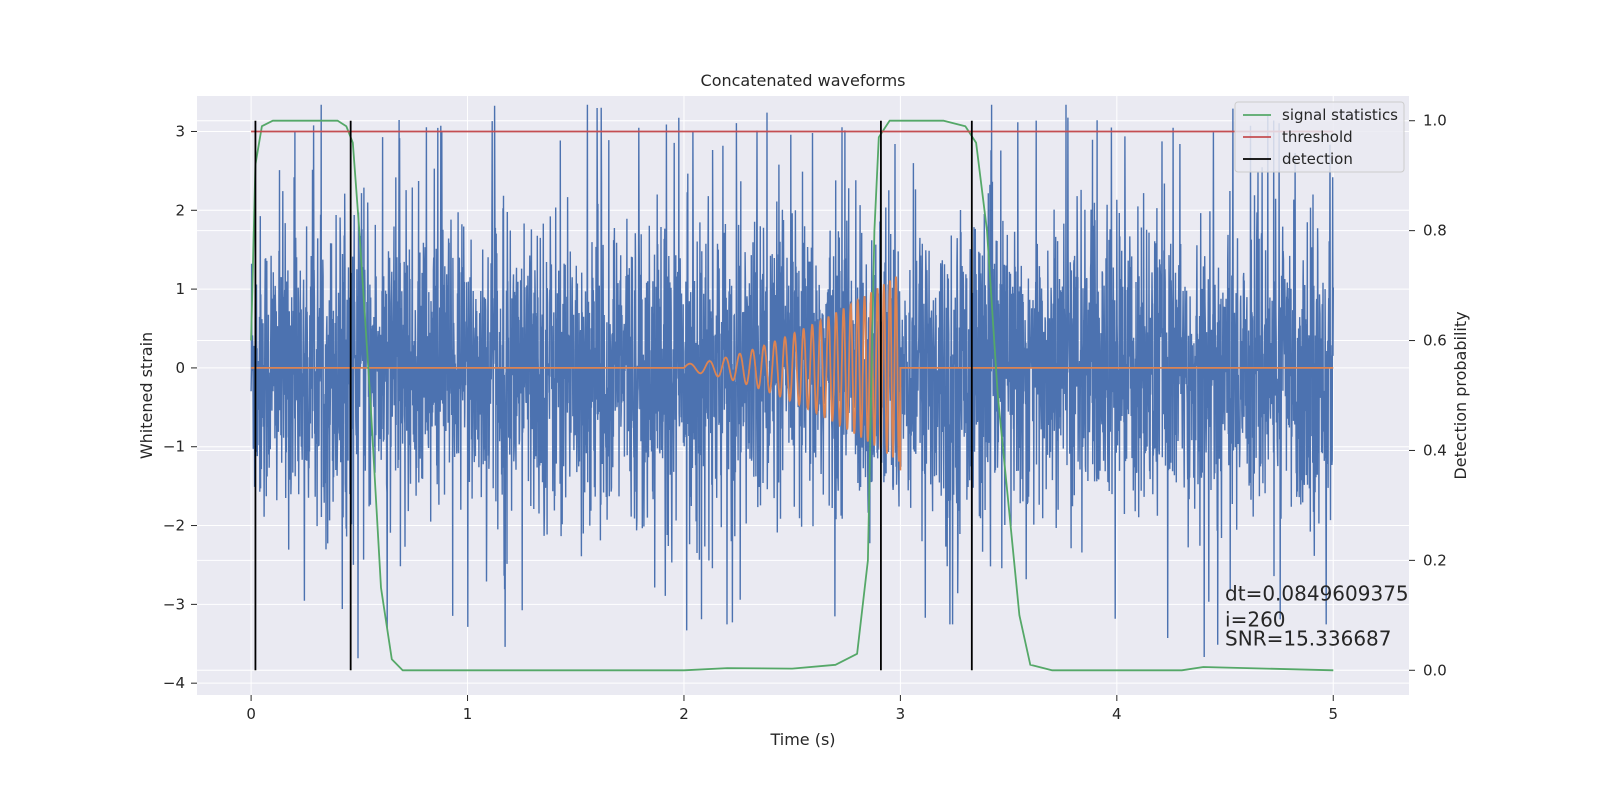  What do you see at coordinates (1255, 619) in the screenshot?
I see `annotation-text: i=260` at bounding box center [1255, 619].